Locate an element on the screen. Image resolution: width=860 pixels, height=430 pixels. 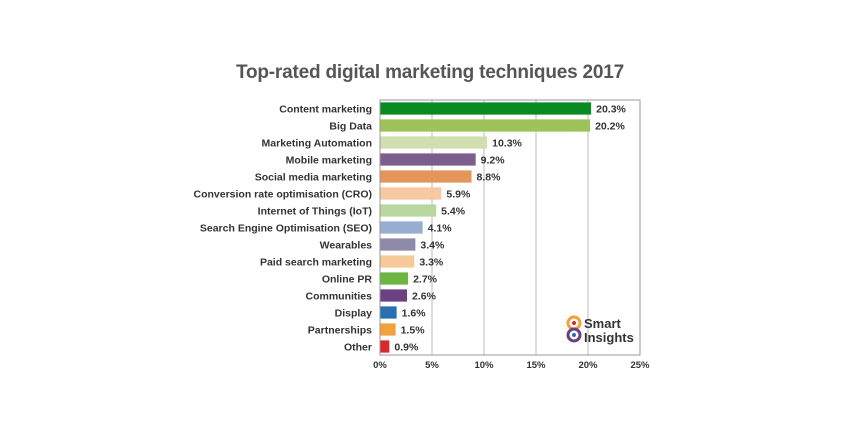
value-label: 8.8% is located at coordinates (489, 177).